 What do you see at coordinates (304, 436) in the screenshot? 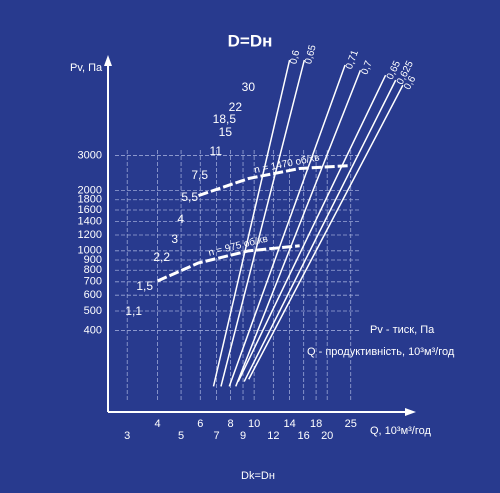
I see `x-tick-label: 16` at bounding box center [304, 436].